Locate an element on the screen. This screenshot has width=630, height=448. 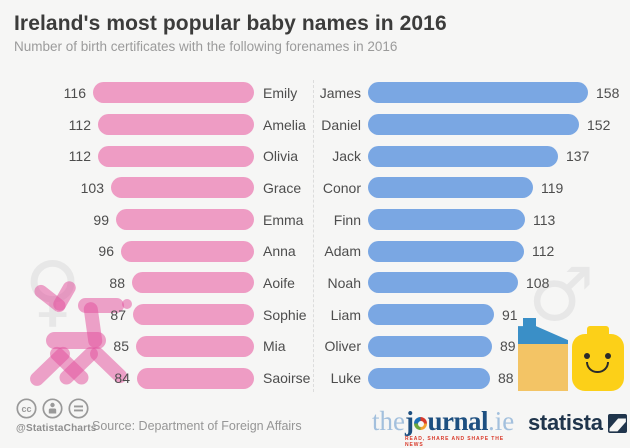
bar-value: 137 is located at coordinates (578, 156).